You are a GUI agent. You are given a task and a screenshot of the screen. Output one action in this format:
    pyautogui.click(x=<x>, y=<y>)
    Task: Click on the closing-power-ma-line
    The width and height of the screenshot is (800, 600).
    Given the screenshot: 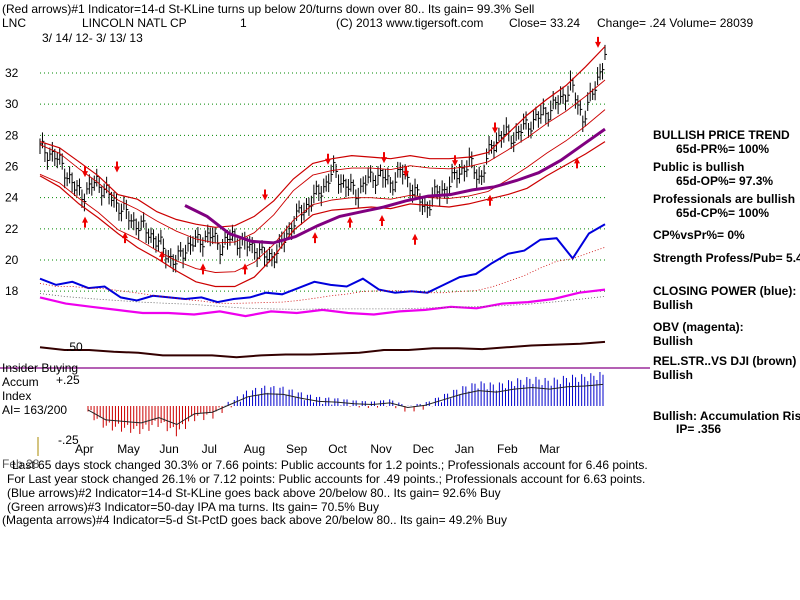 What is the action you would take?
    pyautogui.click(x=322, y=275)
    